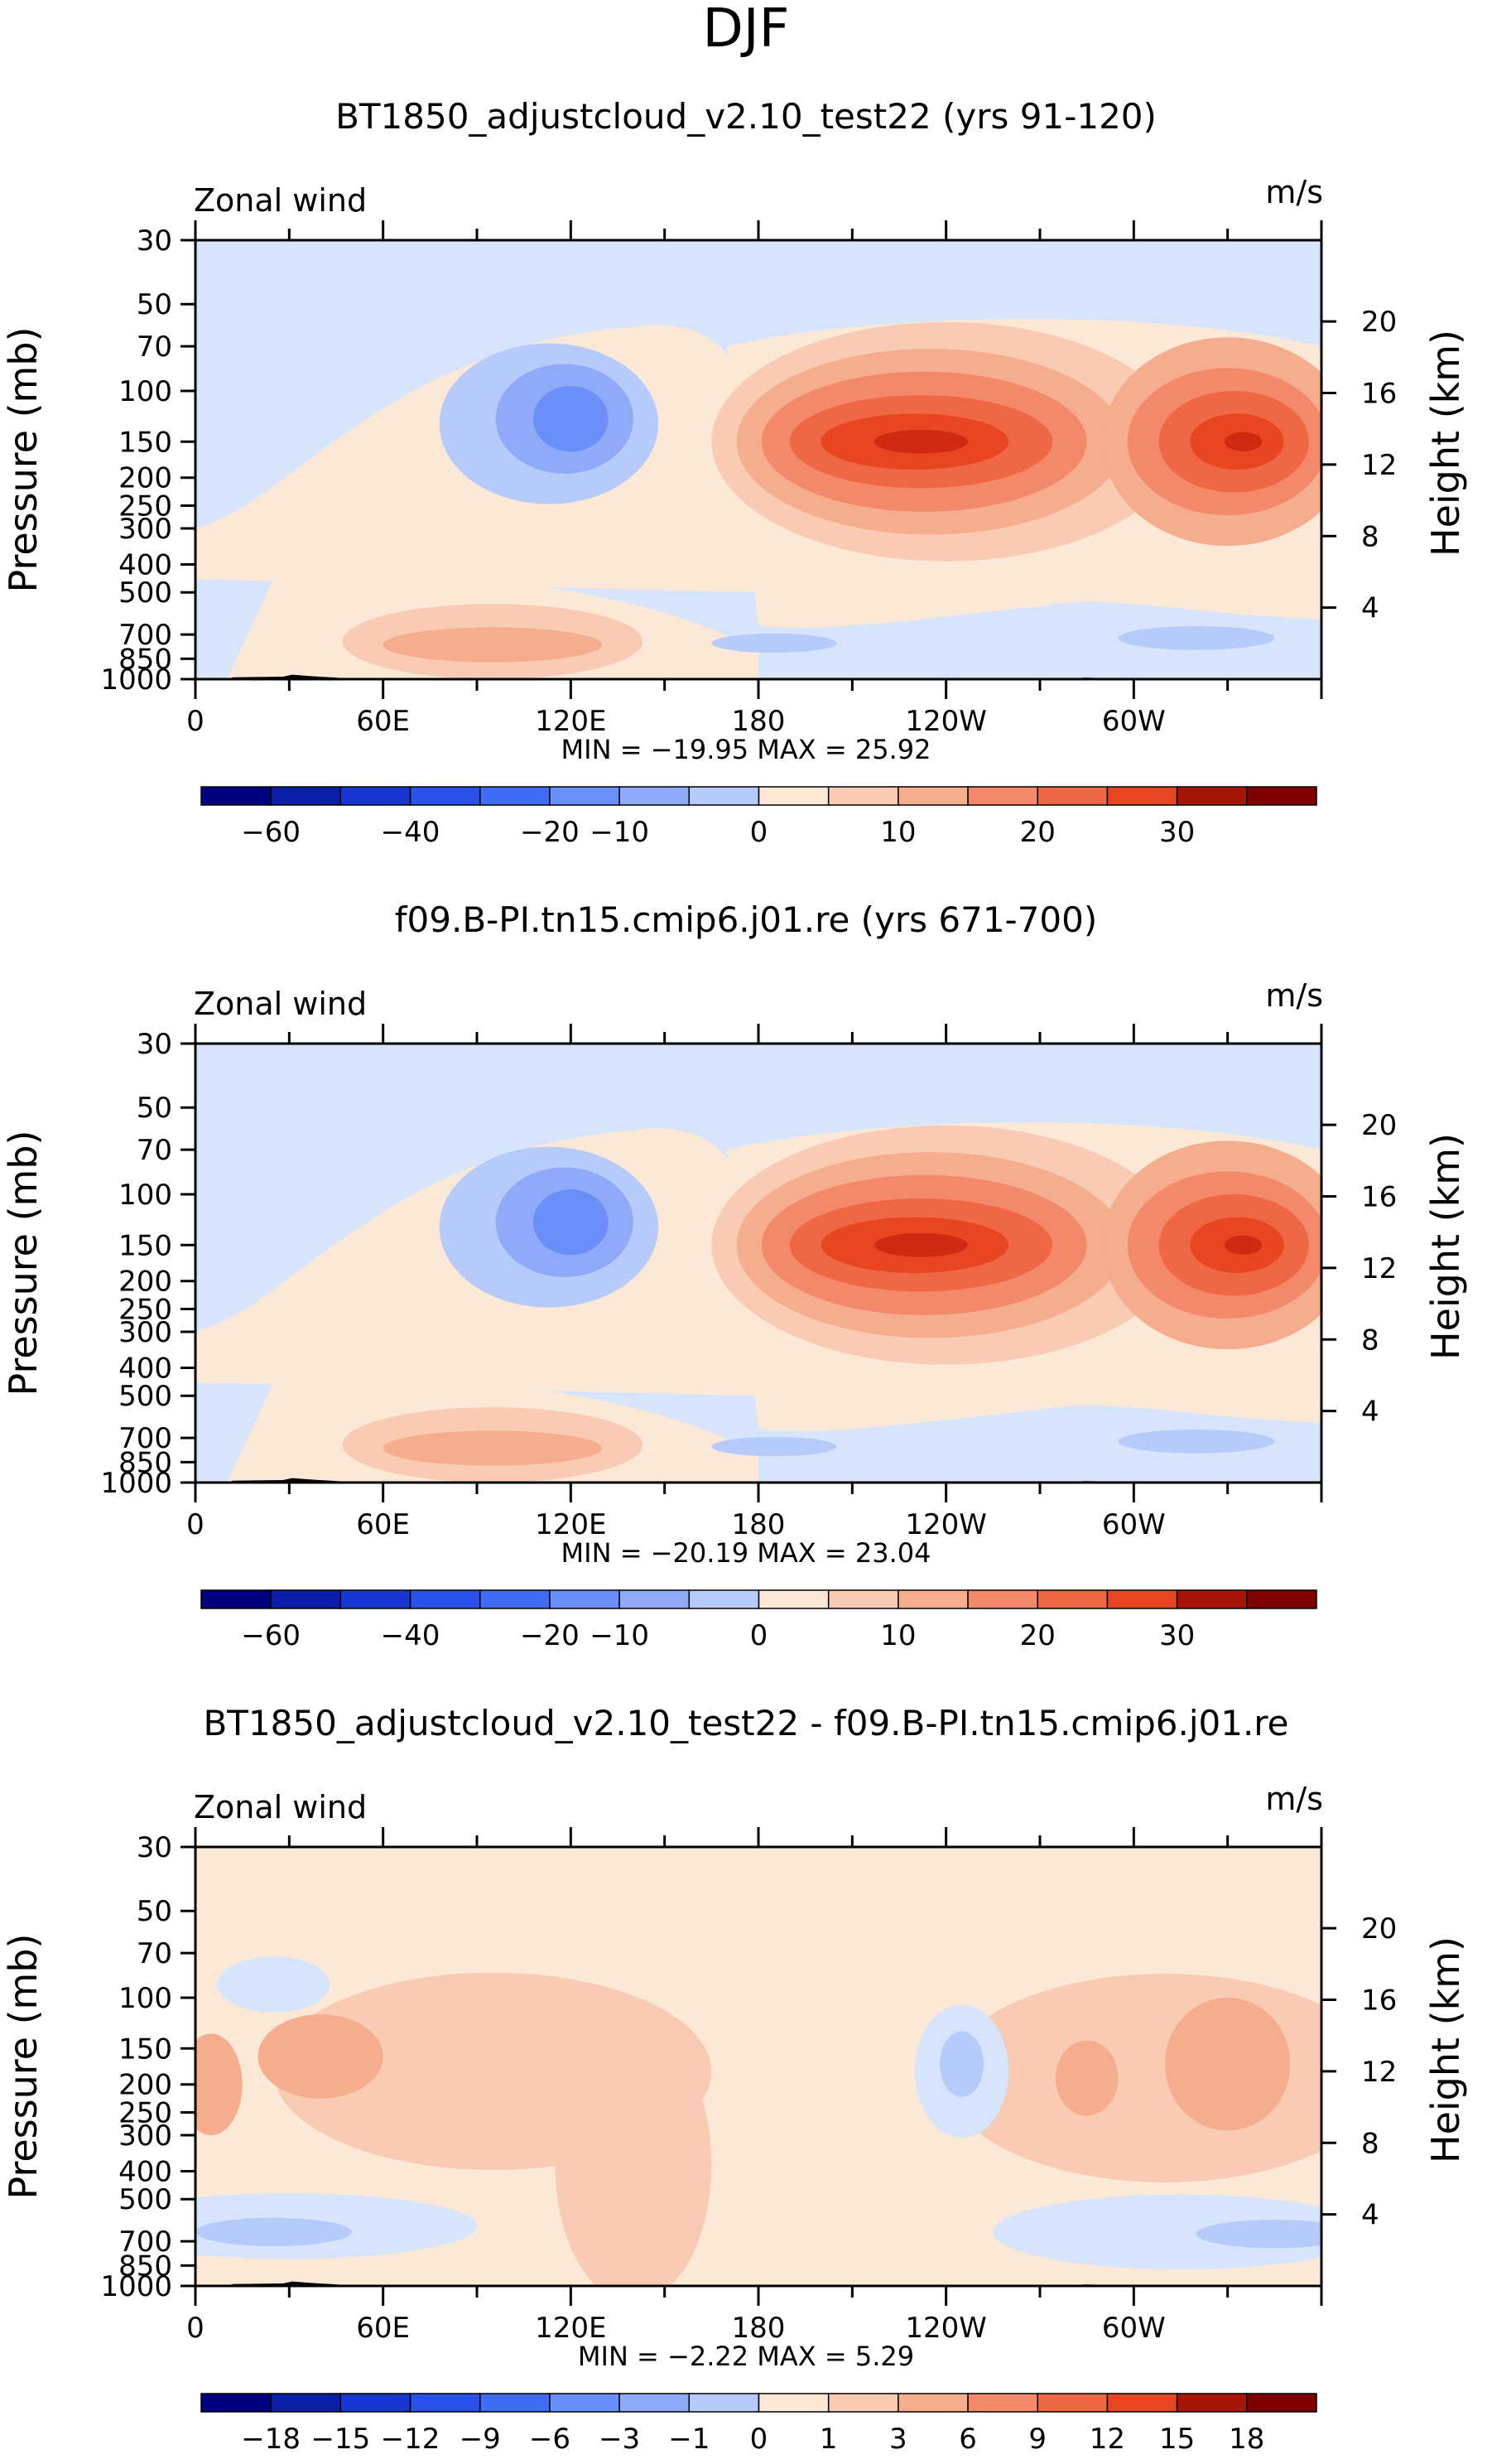 This screenshot has width=1492, height=2464. What do you see at coordinates (340, 2439) in the screenshot?
I see `colorbar-label: −15` at bounding box center [340, 2439].